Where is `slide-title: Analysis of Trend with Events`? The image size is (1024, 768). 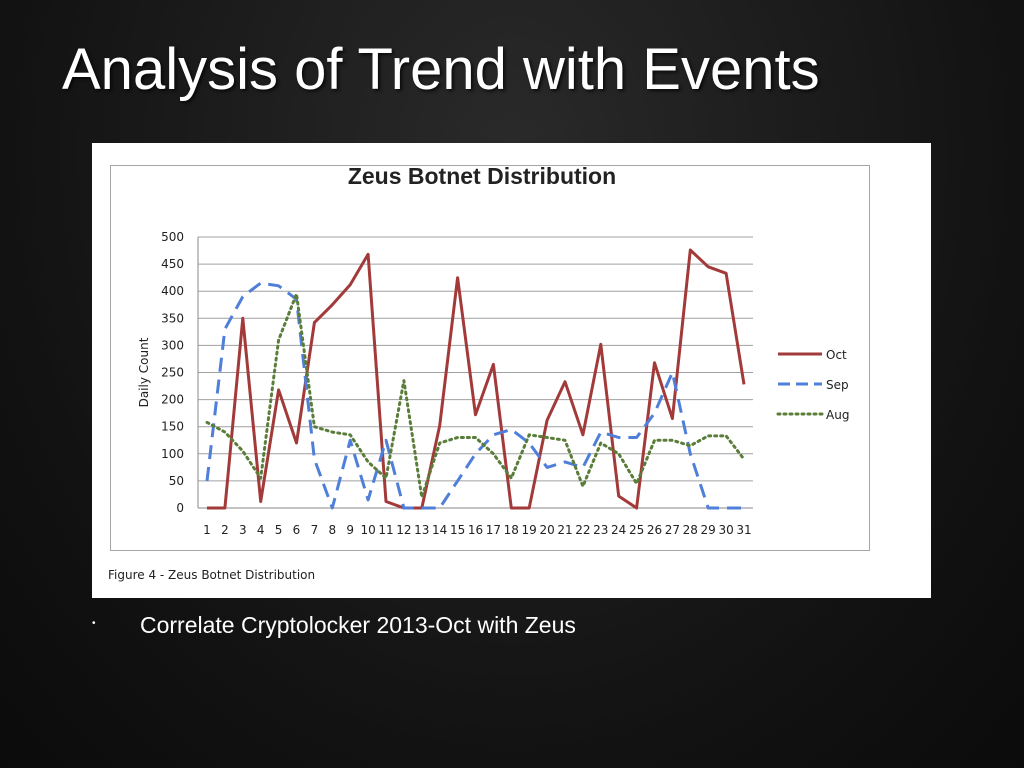 slide-title: Analysis of Trend with Events is located at coordinates (441, 69).